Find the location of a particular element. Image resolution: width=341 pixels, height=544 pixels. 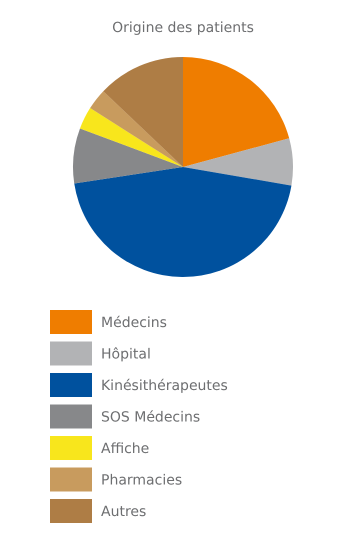

chart-title: Origine des patients is located at coordinates (183, 28).